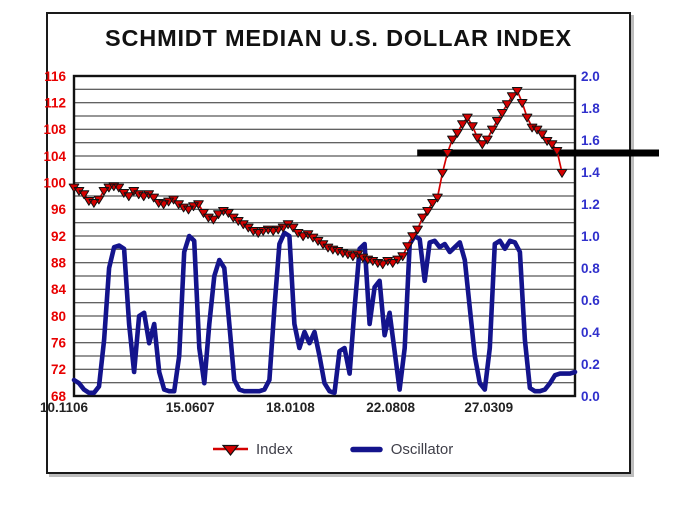 The image size is (680, 508). What do you see at coordinates (590, 236) in the screenshot?
I see `y-axis-right-tick-label: 1.0` at bounding box center [590, 236].